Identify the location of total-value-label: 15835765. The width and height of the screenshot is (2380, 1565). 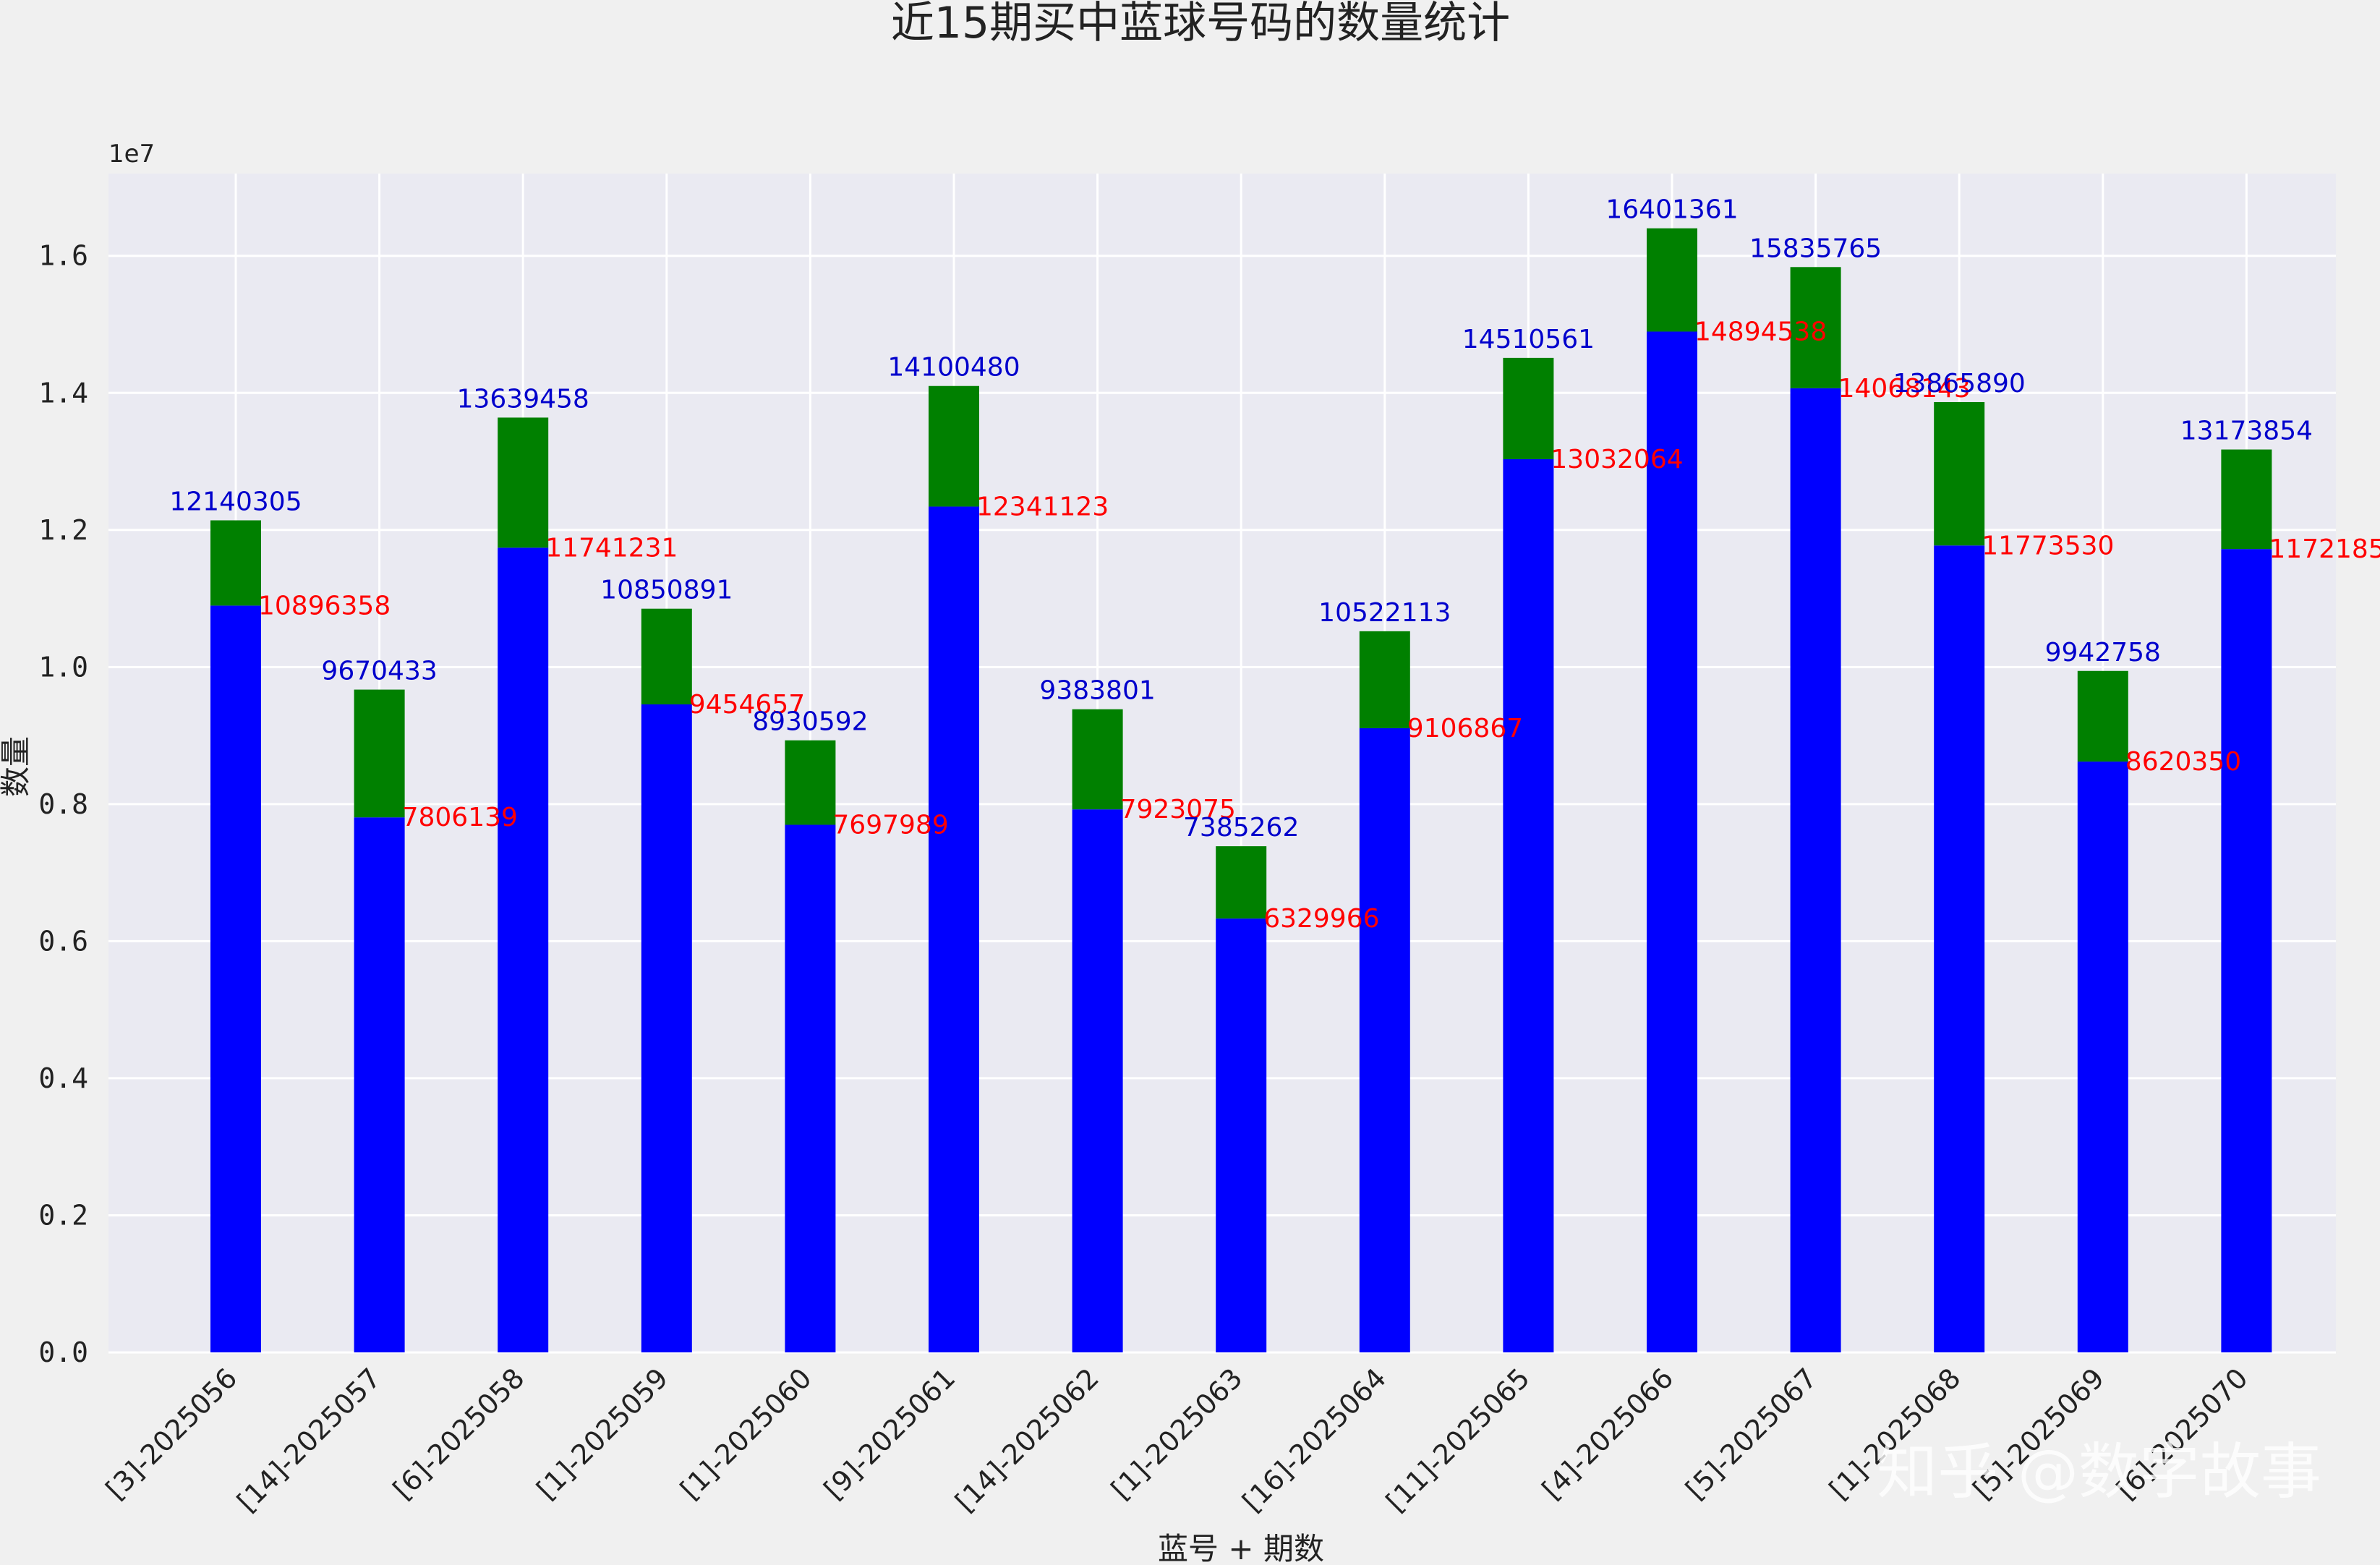
(1815, 248).